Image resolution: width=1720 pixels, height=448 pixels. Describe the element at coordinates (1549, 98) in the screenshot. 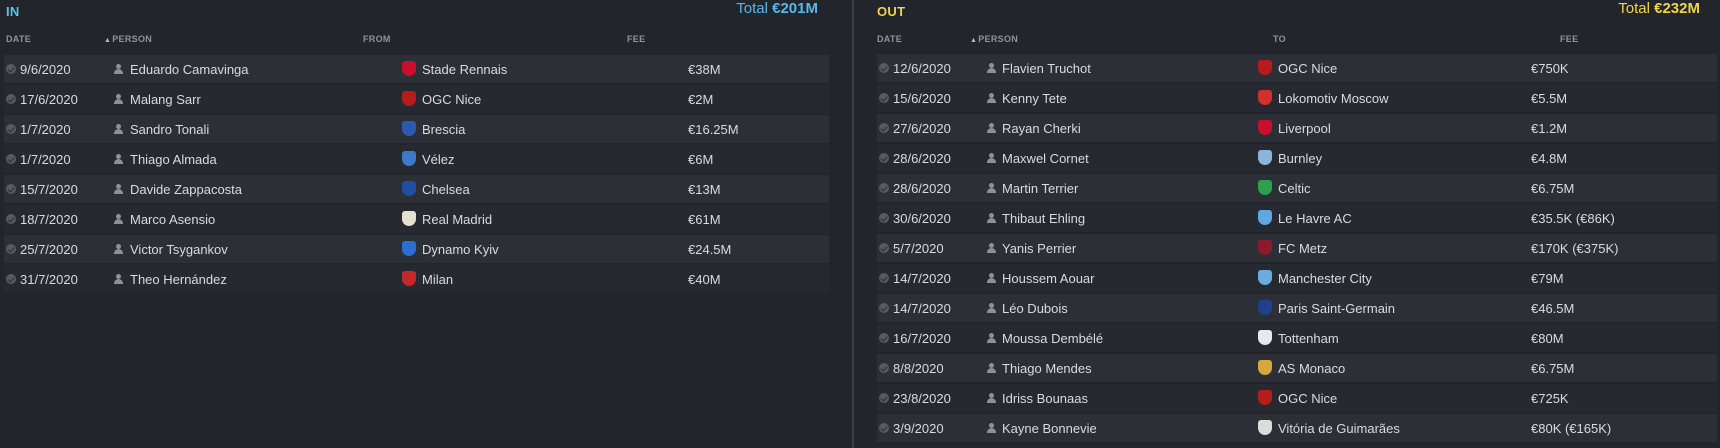

I see `transfer-fee: €5.5M` at that location.